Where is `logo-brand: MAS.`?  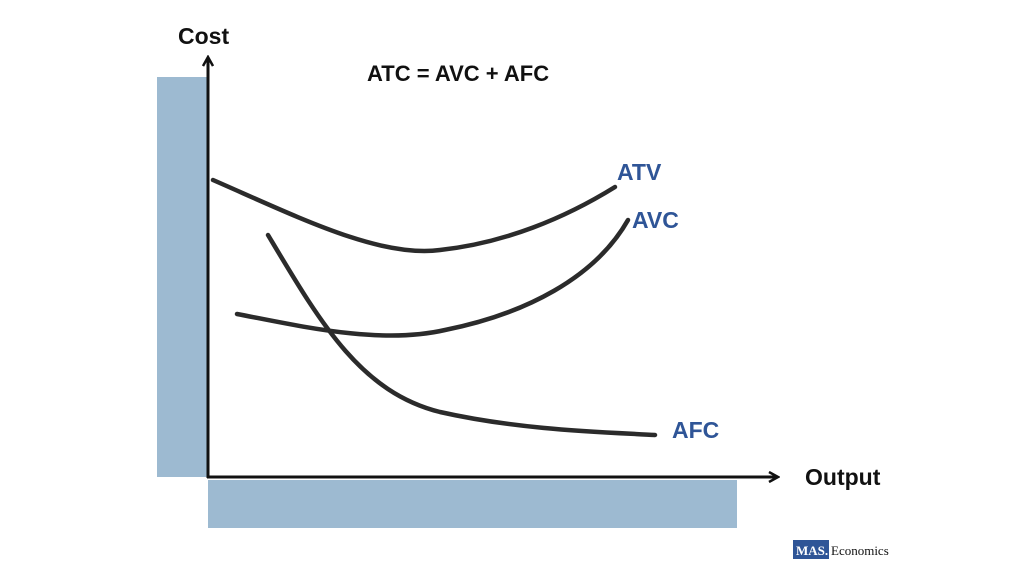
logo-brand: MAS. is located at coordinates (812, 550).